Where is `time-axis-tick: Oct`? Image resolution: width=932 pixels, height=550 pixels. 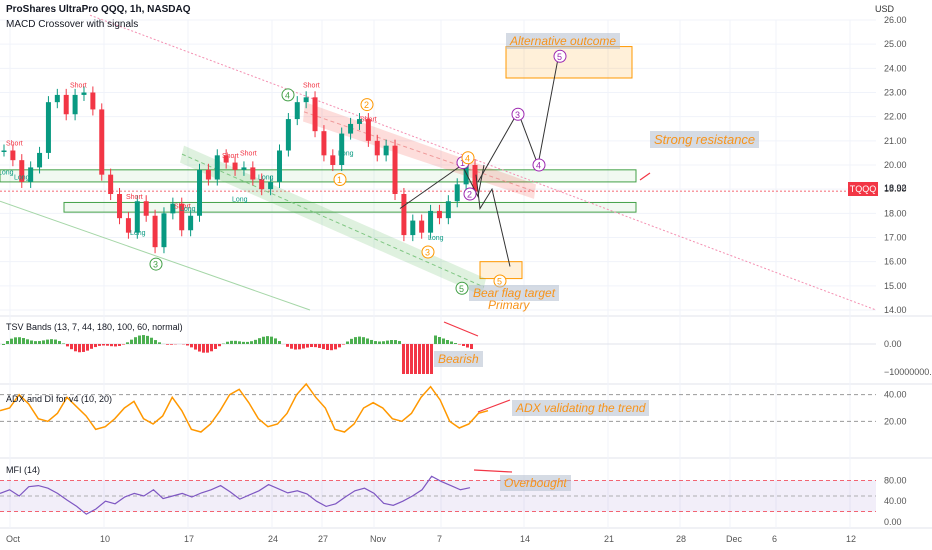
time-axis-tick: Oct is located at coordinates (13, 539).